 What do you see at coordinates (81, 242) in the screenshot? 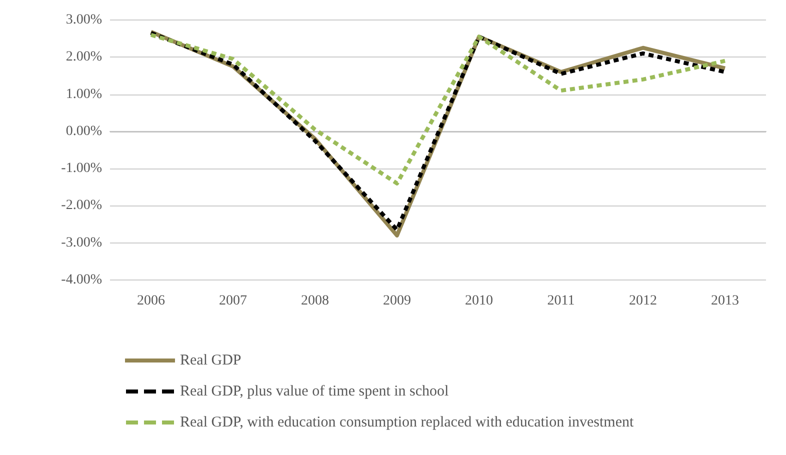
I see `y-tick-label: -3.00%` at bounding box center [81, 242].